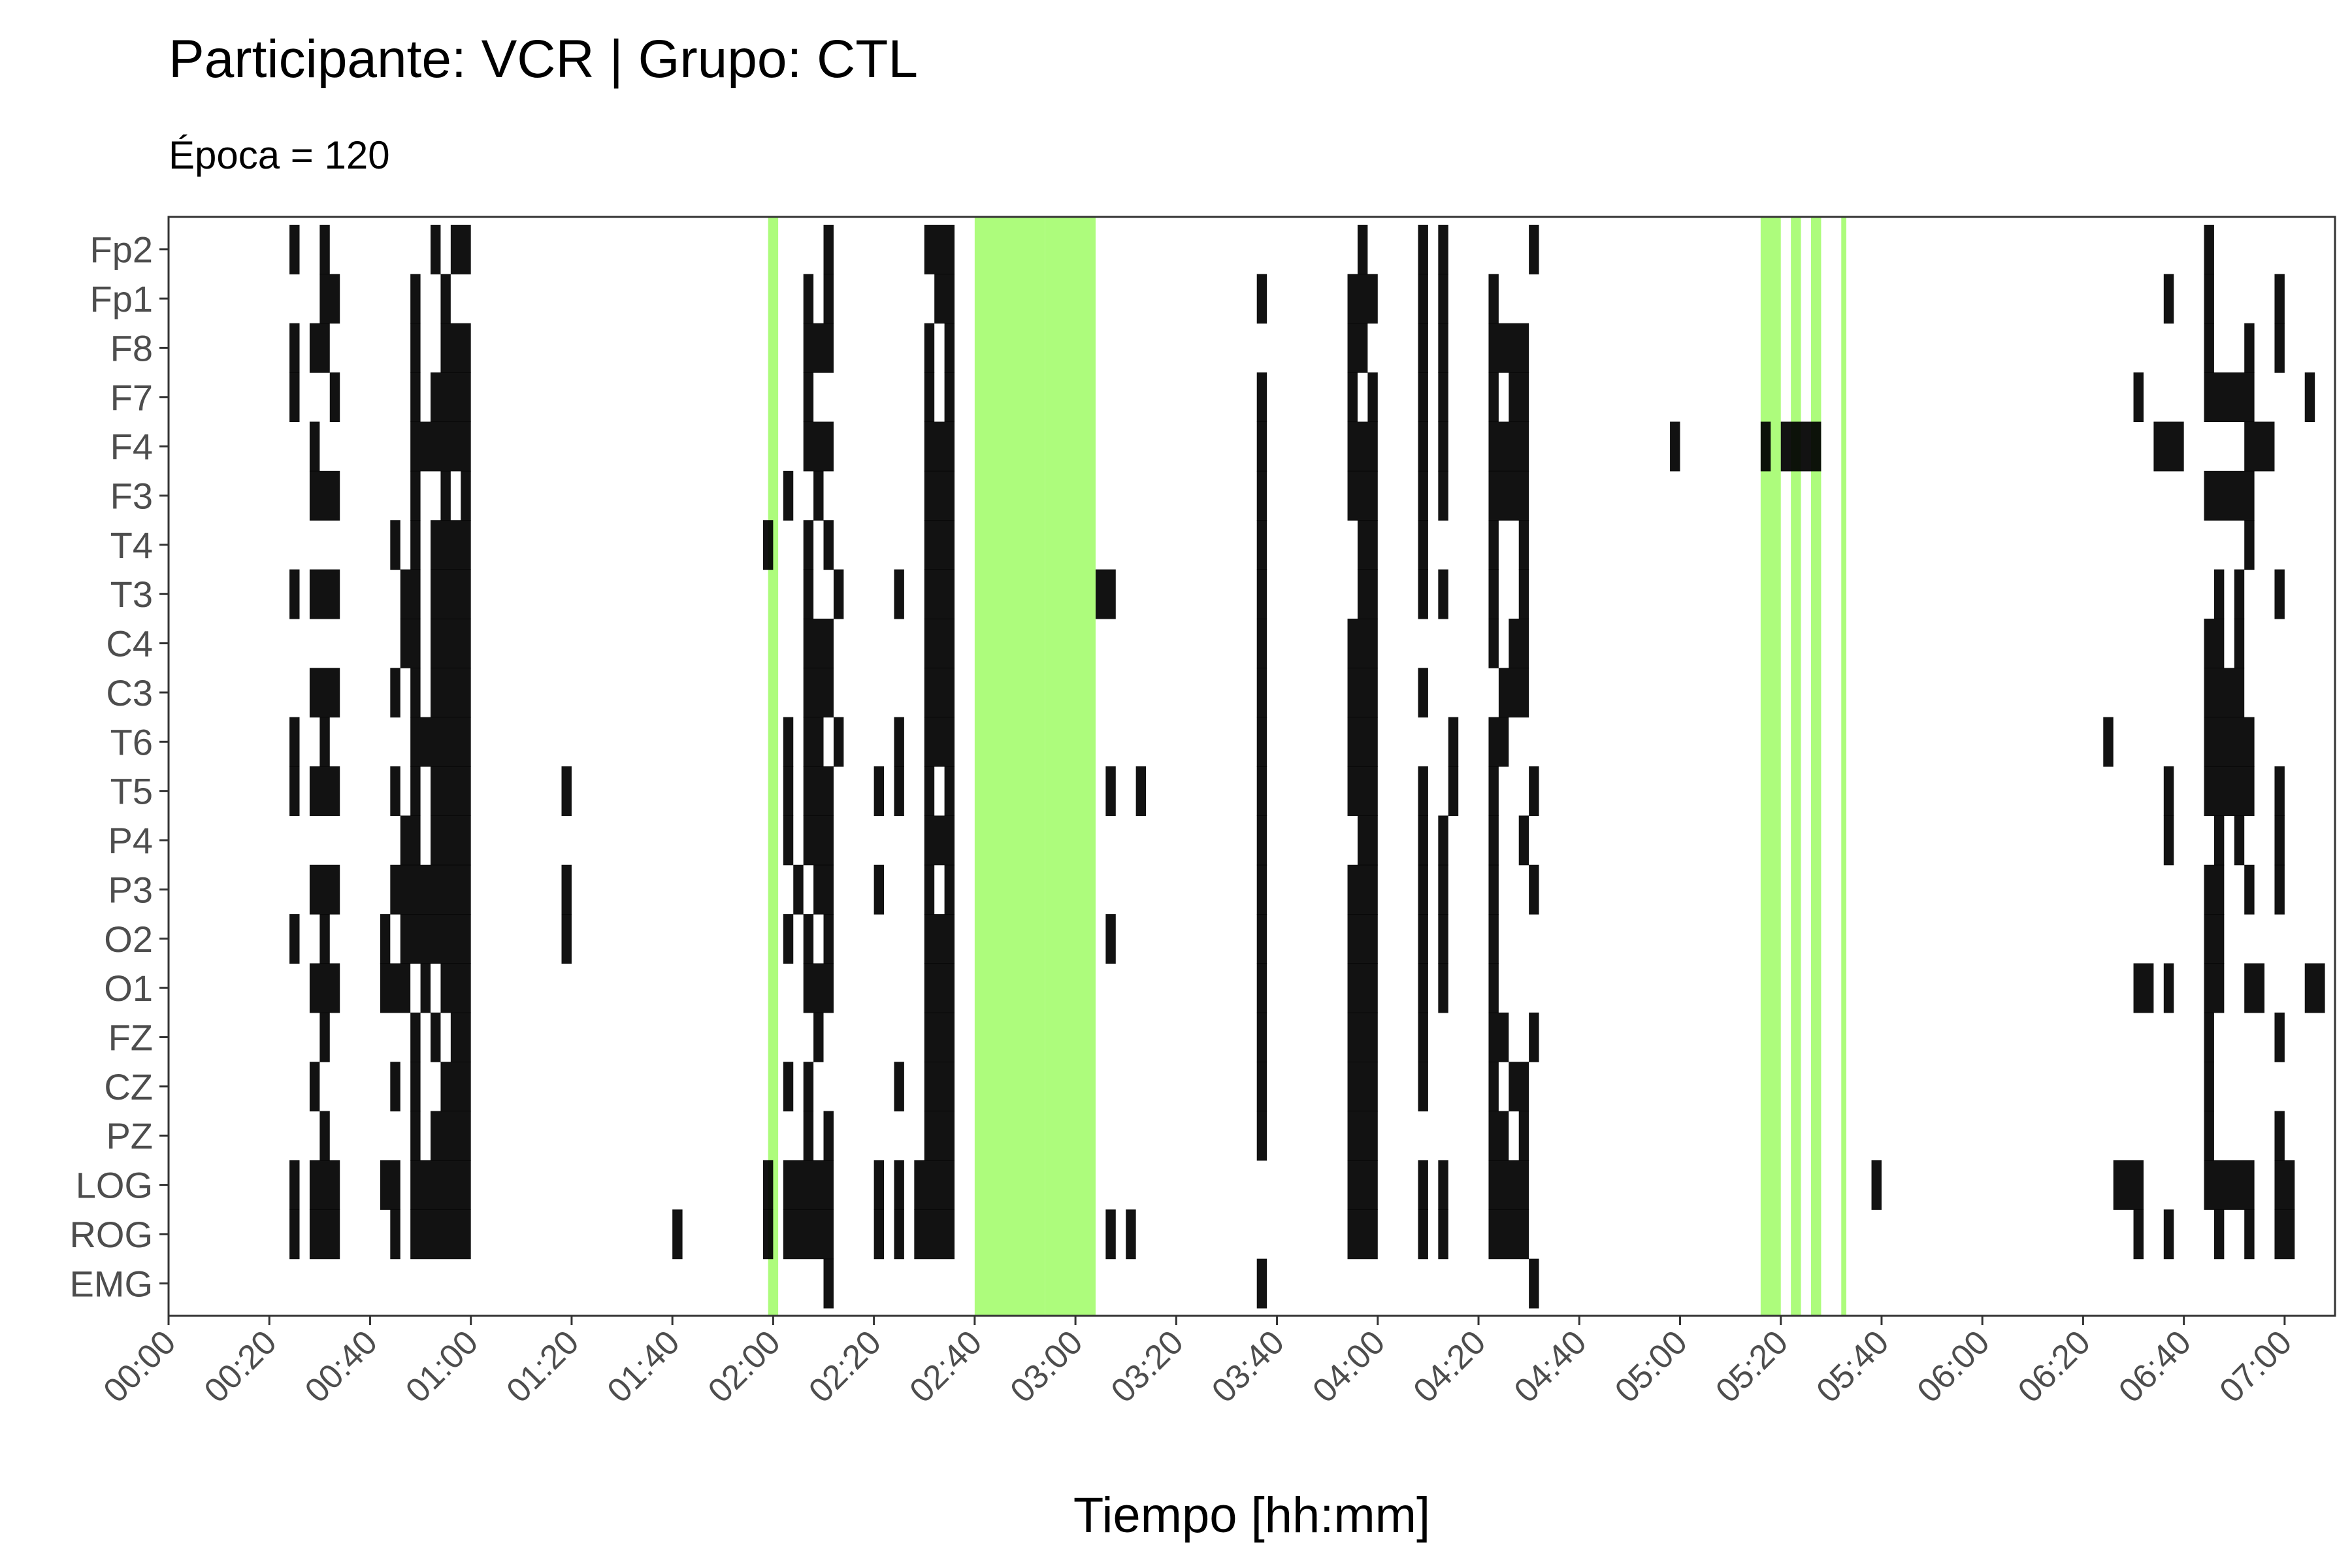 The height and width of the screenshot is (1568, 2352). I want to click on x-tick-label-9: 03:00, so click(1047, 1366).